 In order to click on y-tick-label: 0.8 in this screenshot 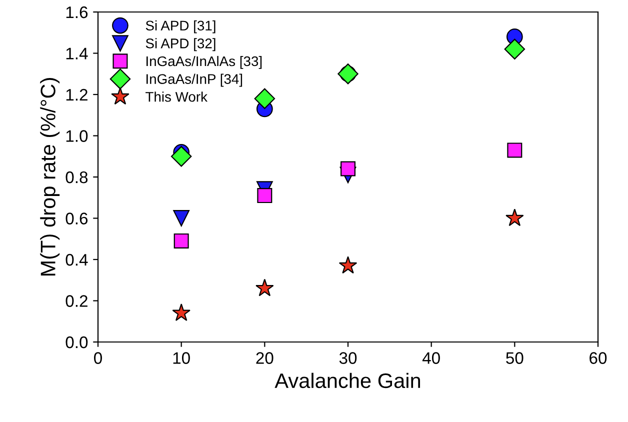, I will do `click(77, 177)`.